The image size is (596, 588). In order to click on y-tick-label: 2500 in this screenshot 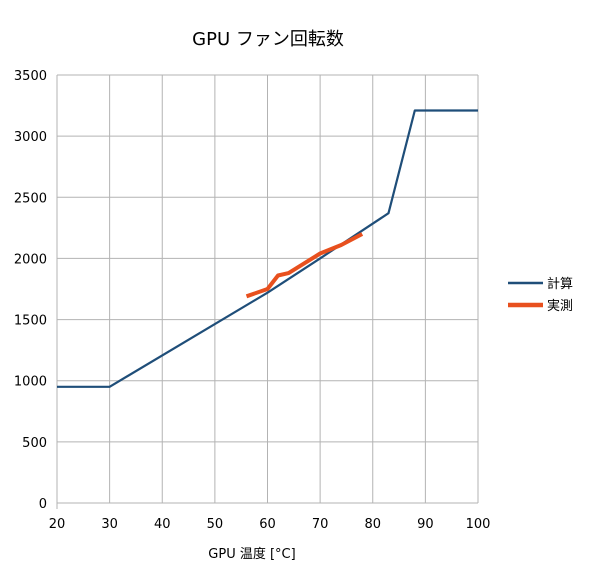, I will do `click(30, 198)`.